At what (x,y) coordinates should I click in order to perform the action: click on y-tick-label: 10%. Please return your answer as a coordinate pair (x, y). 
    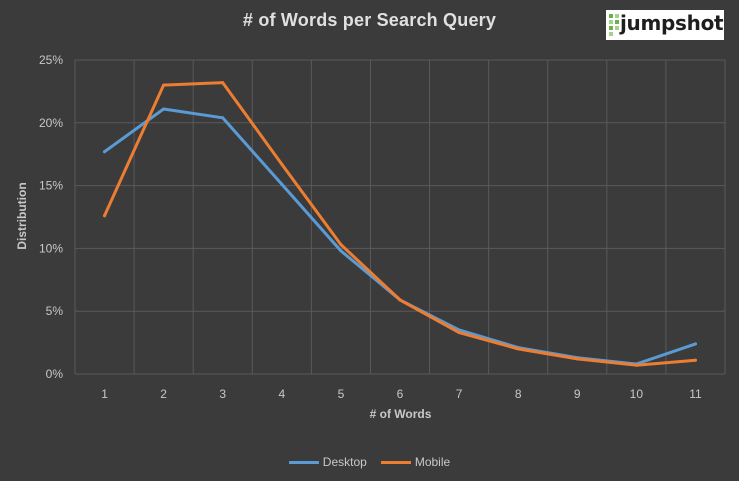
    Looking at the image, I should click on (51, 248).